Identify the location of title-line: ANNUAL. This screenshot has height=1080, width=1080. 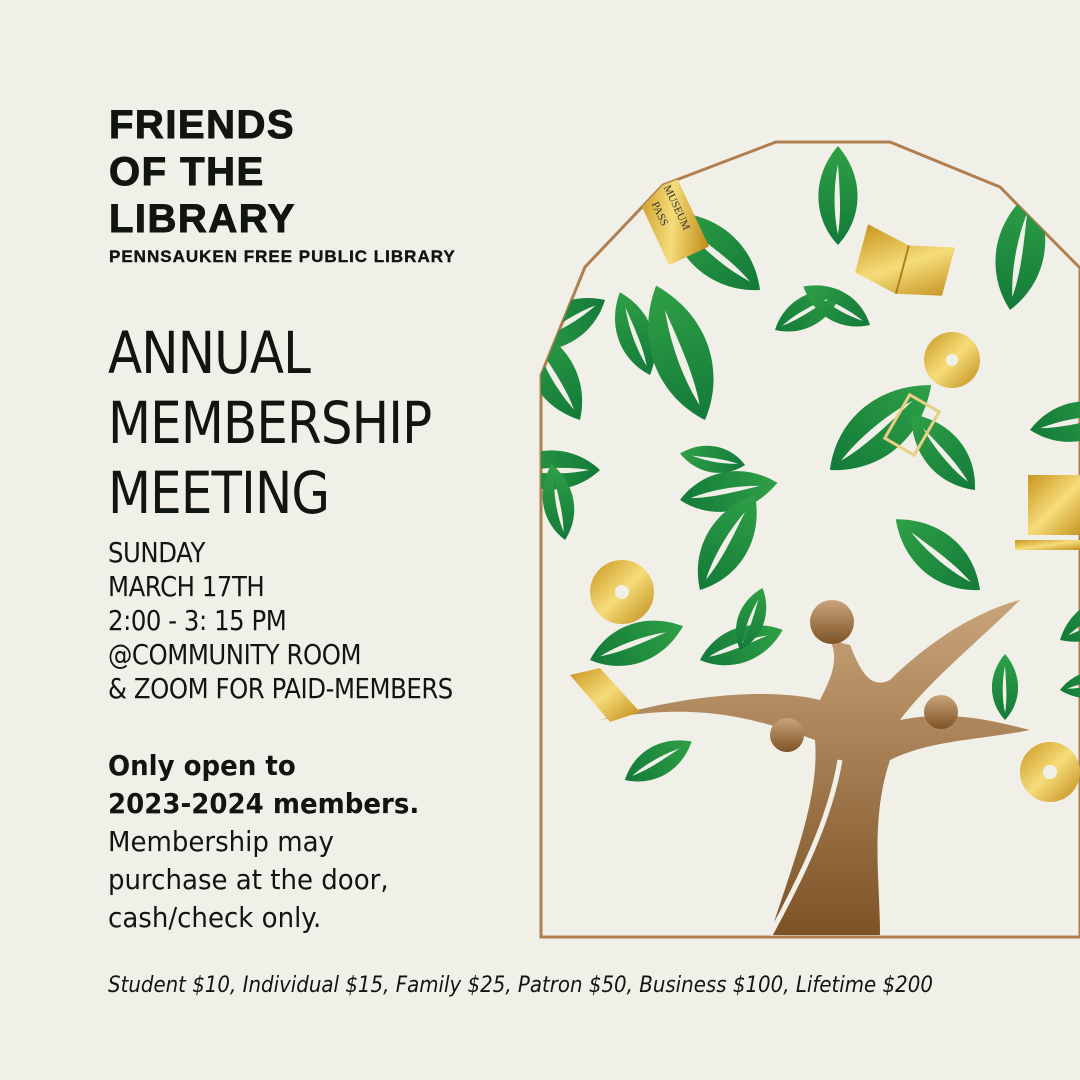
(209, 353).